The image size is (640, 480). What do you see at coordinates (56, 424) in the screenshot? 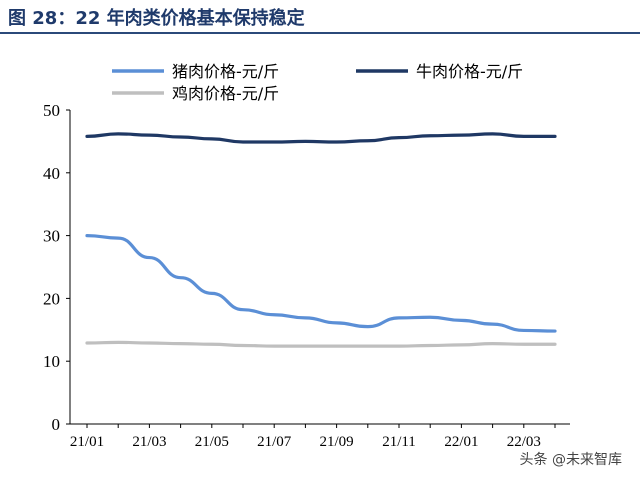
I see `y-tick-label: 0` at bounding box center [56, 424].